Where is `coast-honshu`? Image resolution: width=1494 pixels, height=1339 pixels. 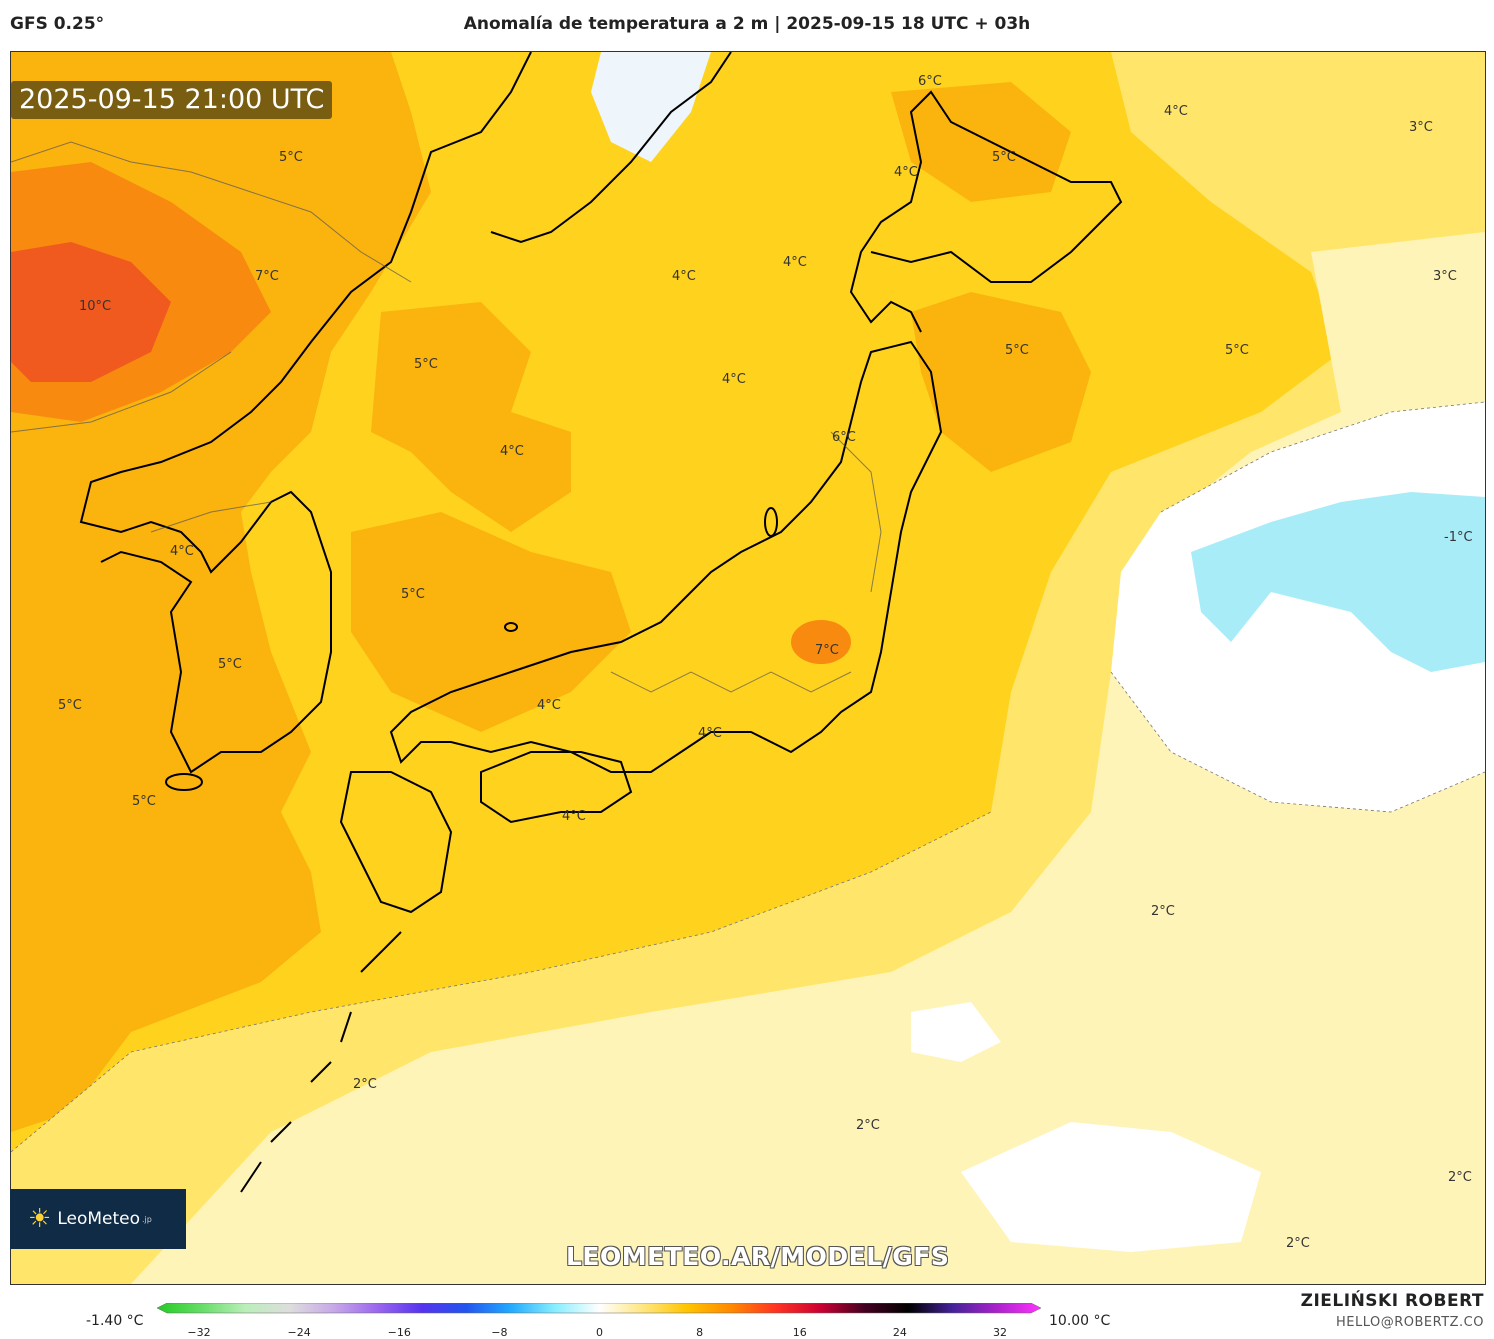
coast-honshu is located at coordinates (666, 556).